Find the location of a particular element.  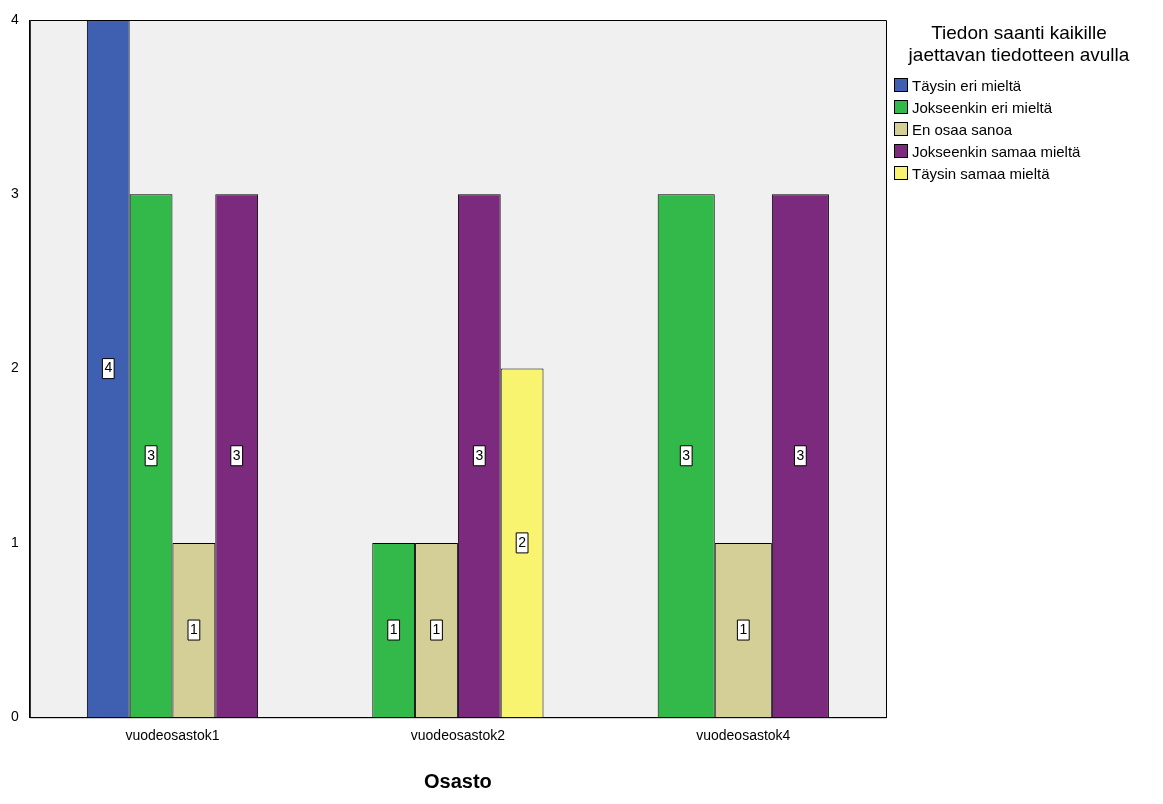

legend-label: En osaa sanoa is located at coordinates (962, 129).